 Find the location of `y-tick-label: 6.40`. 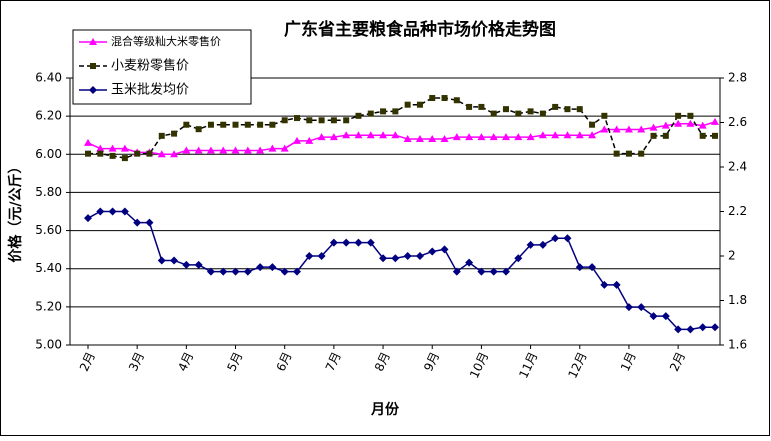

y-tick-label: 6.40 is located at coordinates (48, 78).